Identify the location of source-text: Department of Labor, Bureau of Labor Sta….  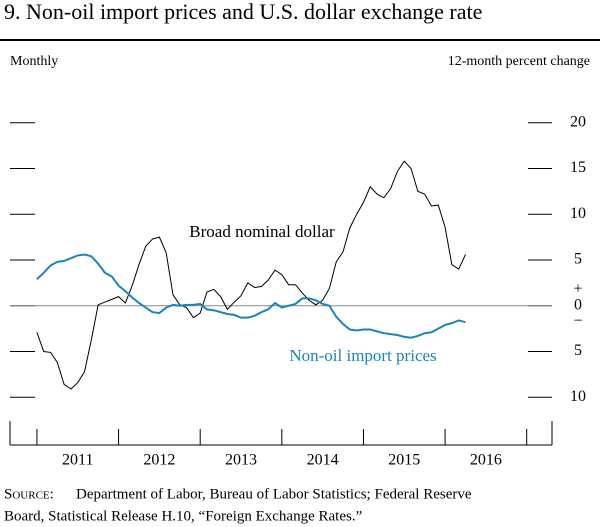
(274, 494).